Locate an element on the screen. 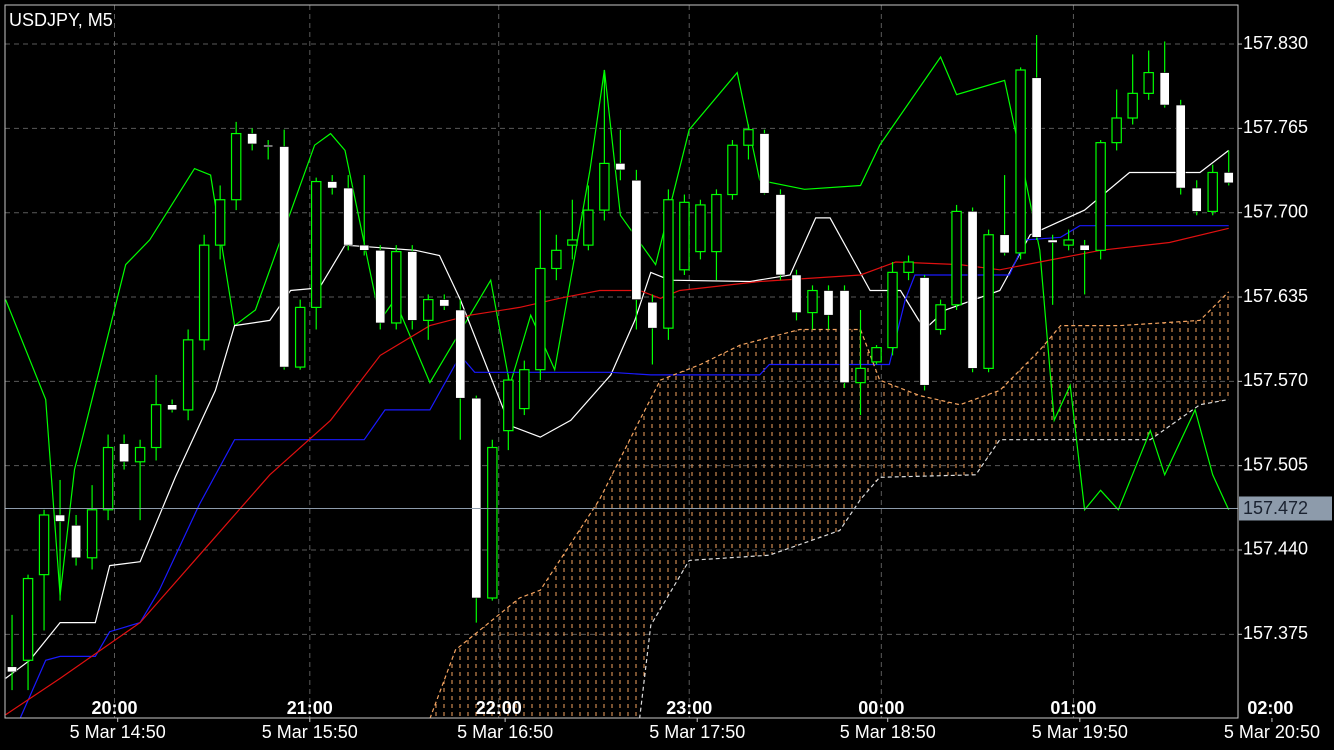  current-price-box is located at coordinates (1285, 508).